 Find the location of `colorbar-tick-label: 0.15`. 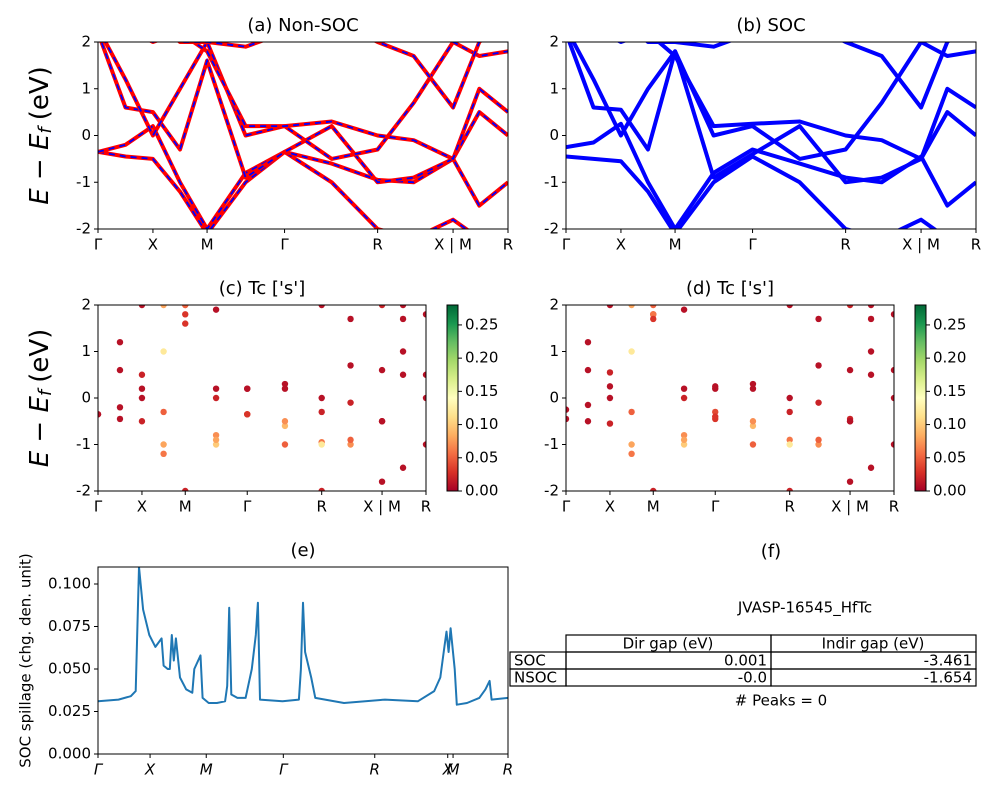

colorbar-tick-label: 0.15 is located at coordinates (949, 391).